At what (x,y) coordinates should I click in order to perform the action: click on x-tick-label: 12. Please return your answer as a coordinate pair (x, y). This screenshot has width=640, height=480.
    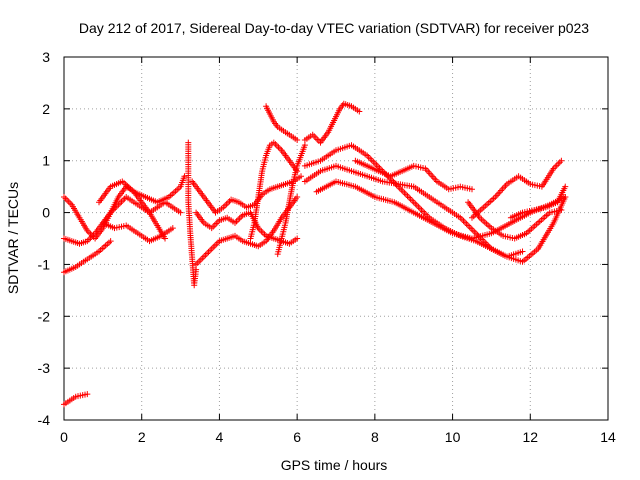
    Looking at the image, I should click on (530, 437).